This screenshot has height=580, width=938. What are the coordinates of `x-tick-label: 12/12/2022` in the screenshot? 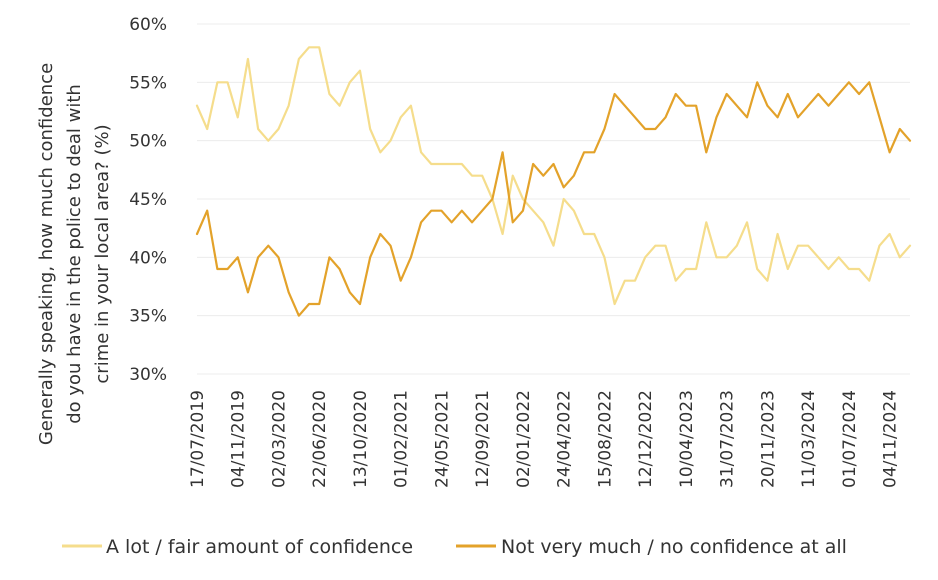 It's located at (646, 439).